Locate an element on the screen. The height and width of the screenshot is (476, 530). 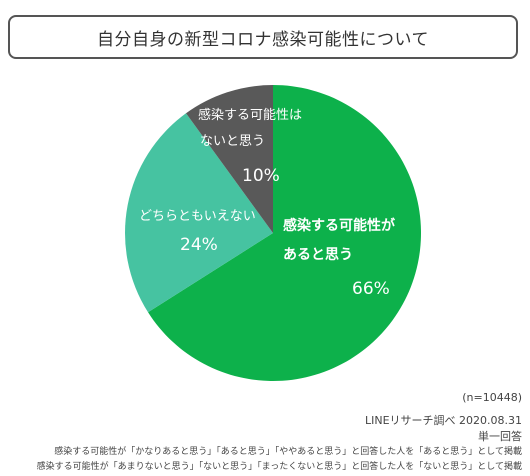
slice-value-unsure: 24% is located at coordinates (199, 245).